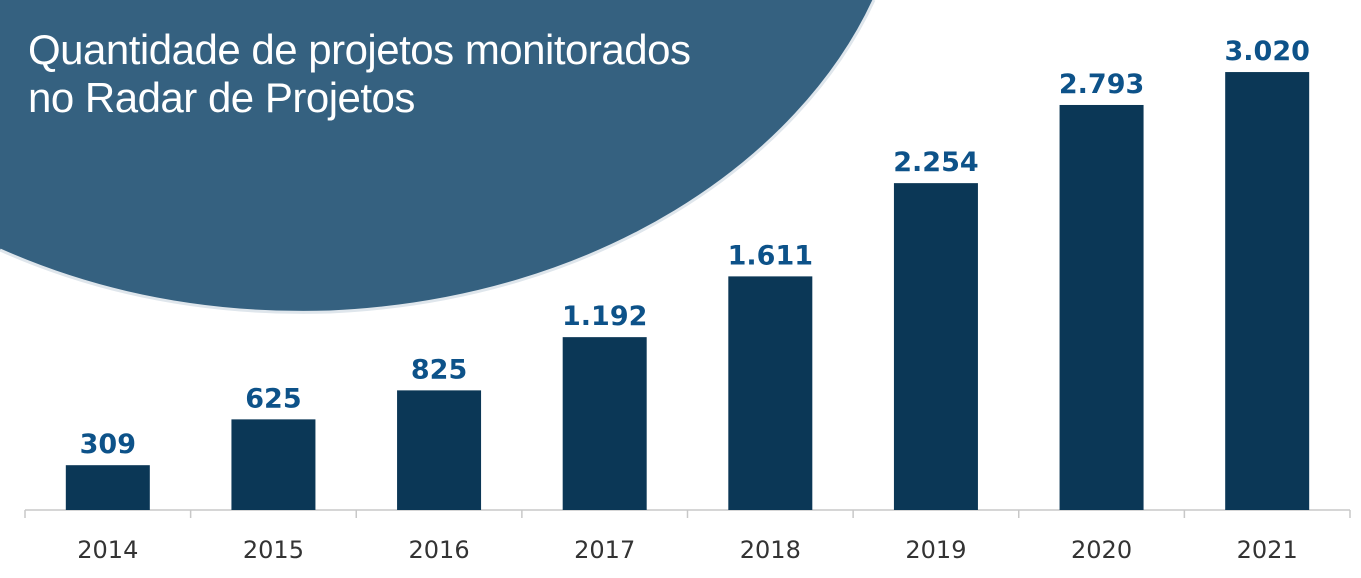 This screenshot has height=578, width=1361. What do you see at coordinates (770, 550) in the screenshot?
I see `tick-label-2018: 2018` at bounding box center [770, 550].